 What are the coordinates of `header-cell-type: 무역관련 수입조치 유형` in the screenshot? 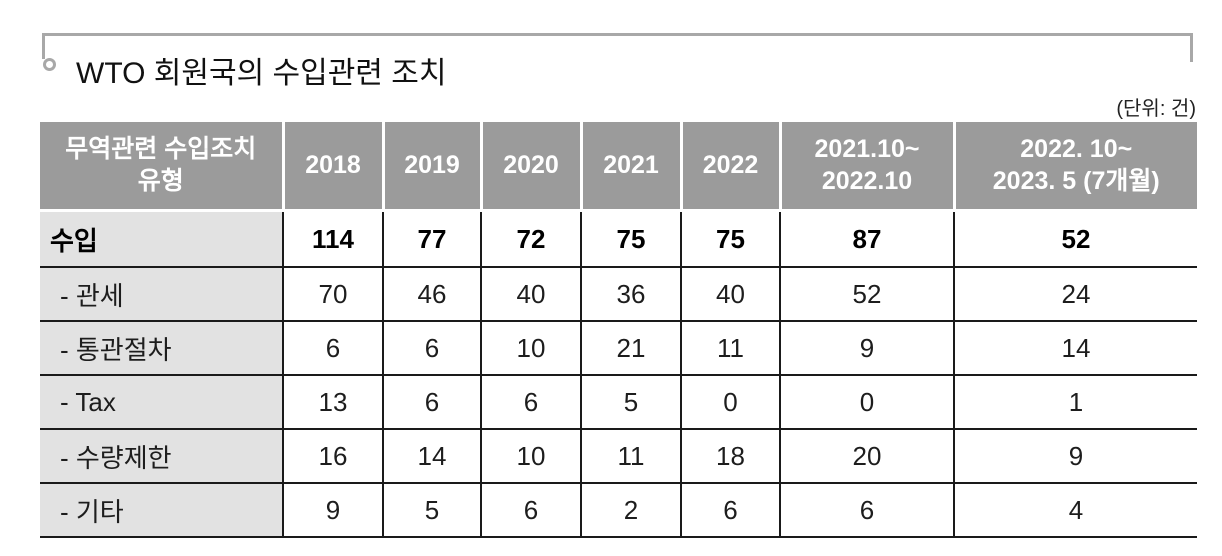 It's located at (161, 166).